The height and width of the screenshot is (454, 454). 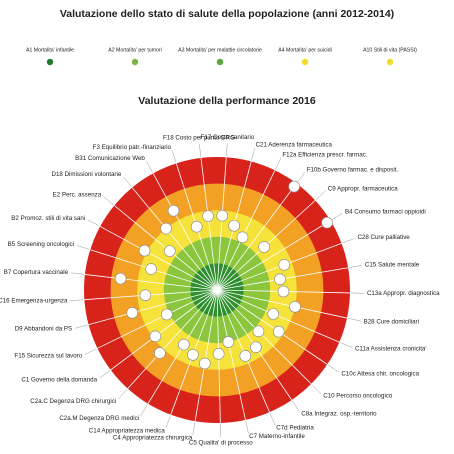 I want to click on legend-label: A4 Mortalita' per suicidi, so click(x=304, y=50).